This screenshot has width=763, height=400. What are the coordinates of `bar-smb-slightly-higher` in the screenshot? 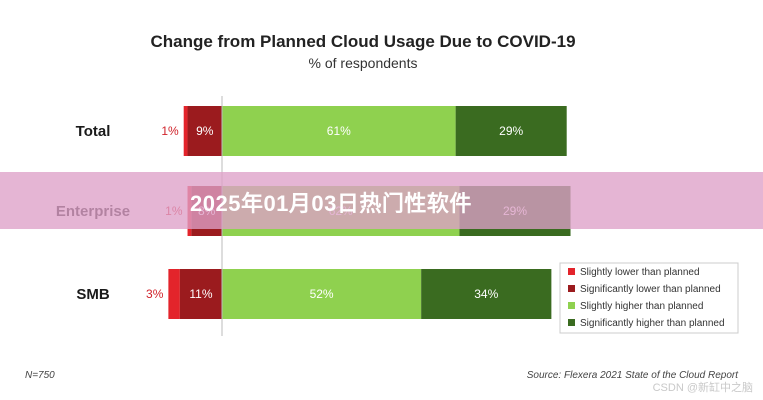 It's located at (322, 294).